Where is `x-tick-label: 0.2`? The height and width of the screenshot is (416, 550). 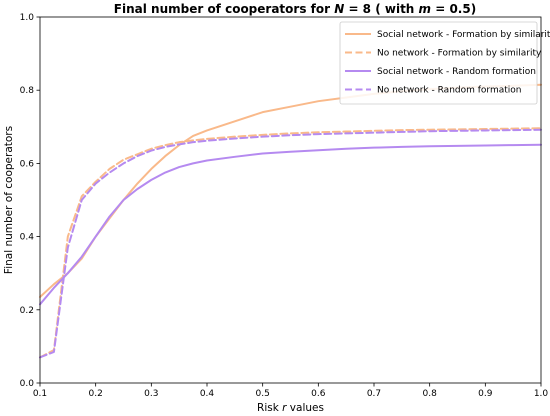
x-tick-label: 0.2 is located at coordinates (96, 394).